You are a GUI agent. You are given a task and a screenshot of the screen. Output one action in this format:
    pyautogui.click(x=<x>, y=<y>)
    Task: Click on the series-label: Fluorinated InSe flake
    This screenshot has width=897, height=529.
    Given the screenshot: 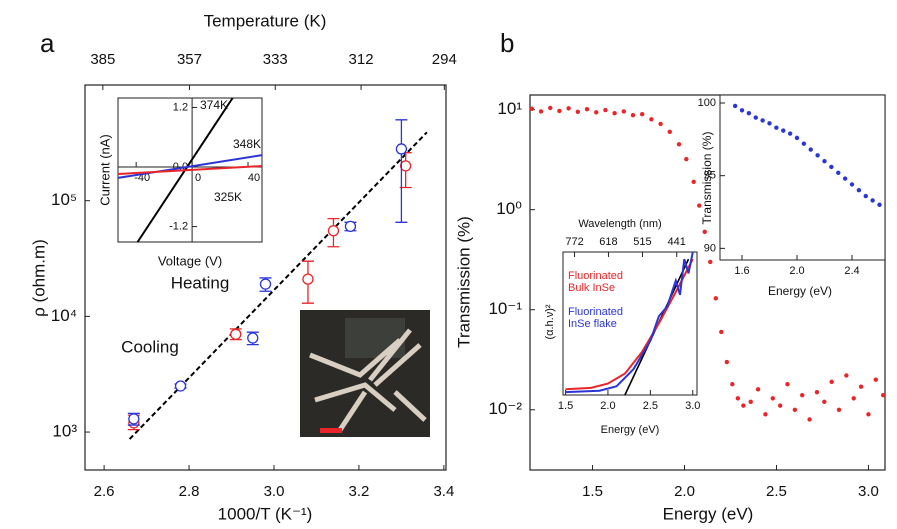 What is the action you would take?
    pyautogui.click(x=596, y=318)
    